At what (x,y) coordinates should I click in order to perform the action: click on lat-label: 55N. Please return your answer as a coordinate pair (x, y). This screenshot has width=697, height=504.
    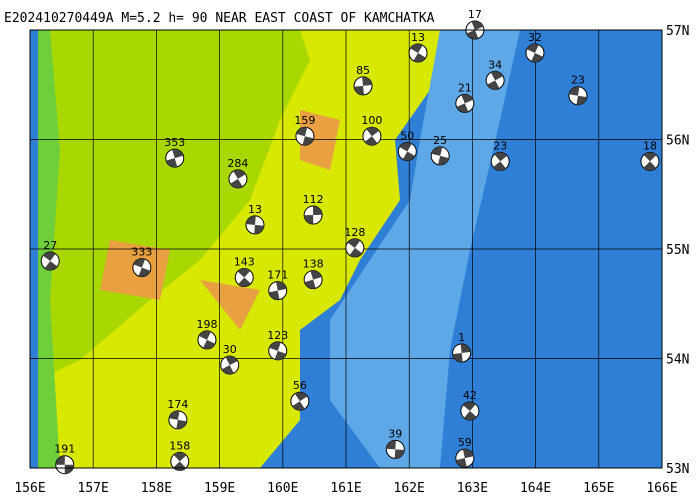
    Looking at the image, I should click on (677, 250).